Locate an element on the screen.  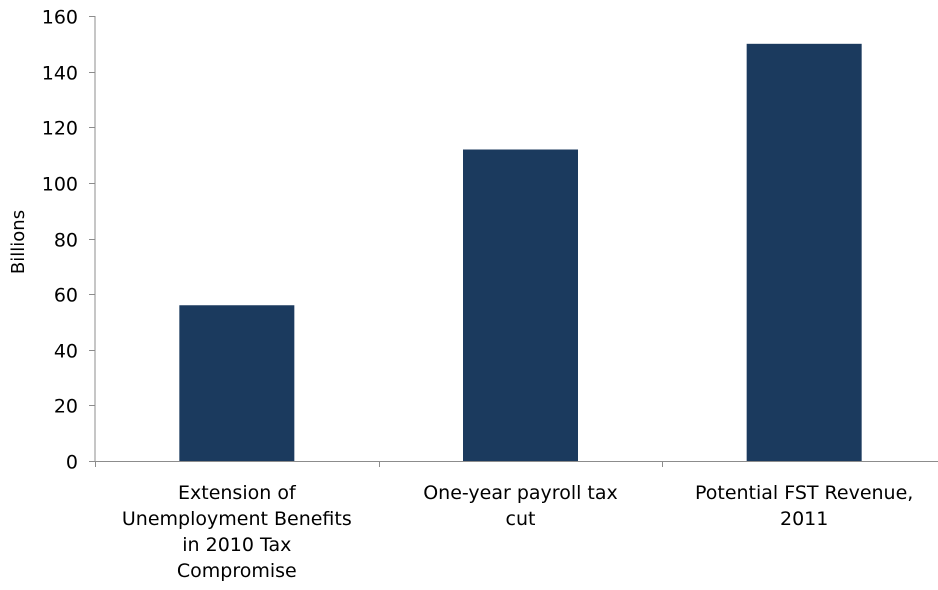
x-tick-label: One-year payroll tax cut is located at coordinates (520, 506).